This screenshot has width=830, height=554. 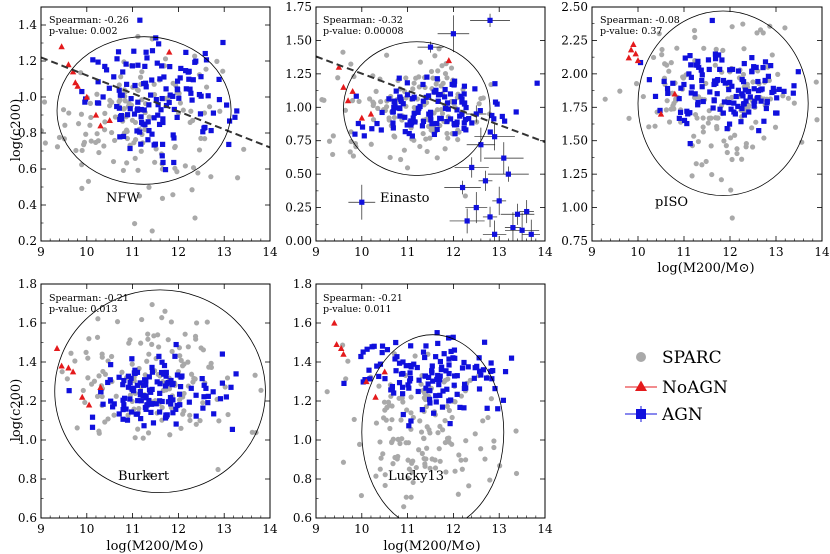 I want to click on y-tick-label: 1.25, so click(x=298, y=74).